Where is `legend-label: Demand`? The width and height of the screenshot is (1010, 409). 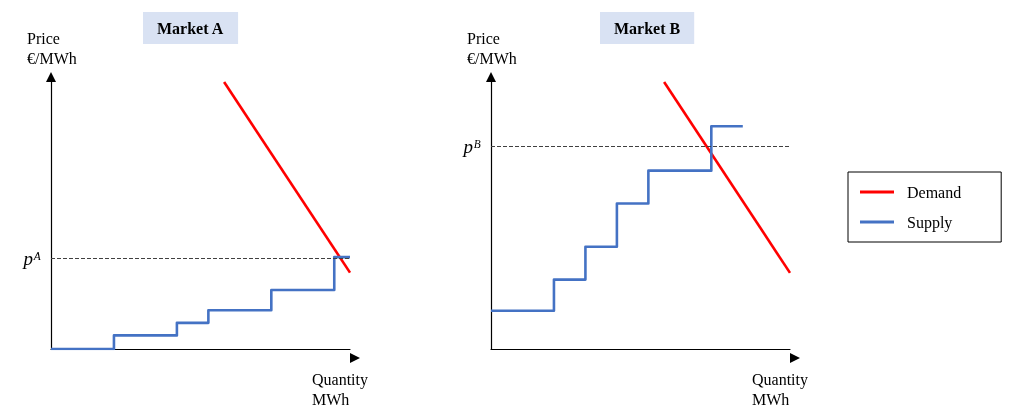 legend-label: Demand is located at coordinates (934, 192).